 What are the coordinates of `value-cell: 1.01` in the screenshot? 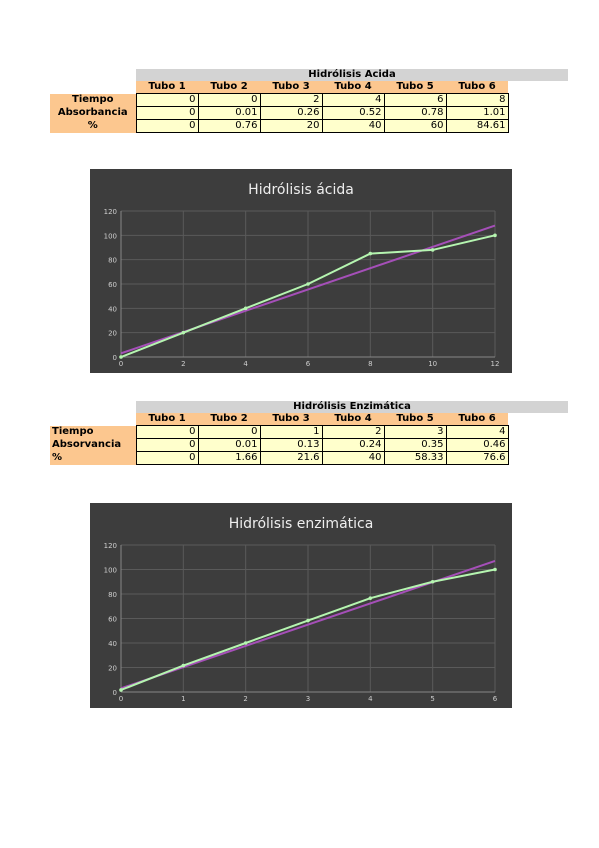 It's located at (477, 113).